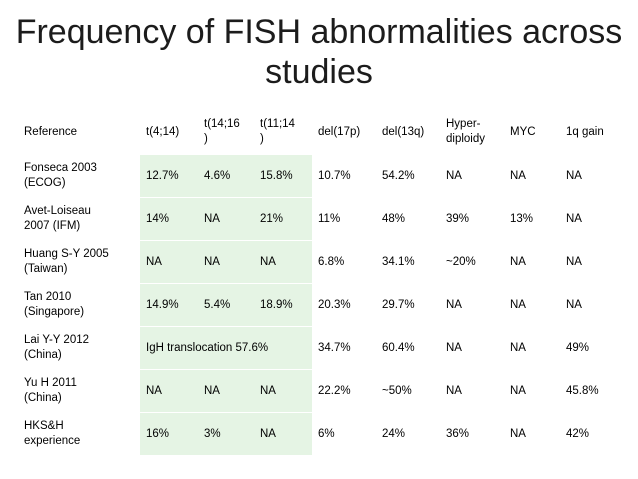 The height and width of the screenshot is (479, 638). I want to click on value-cell: 60.4%, so click(408, 348).